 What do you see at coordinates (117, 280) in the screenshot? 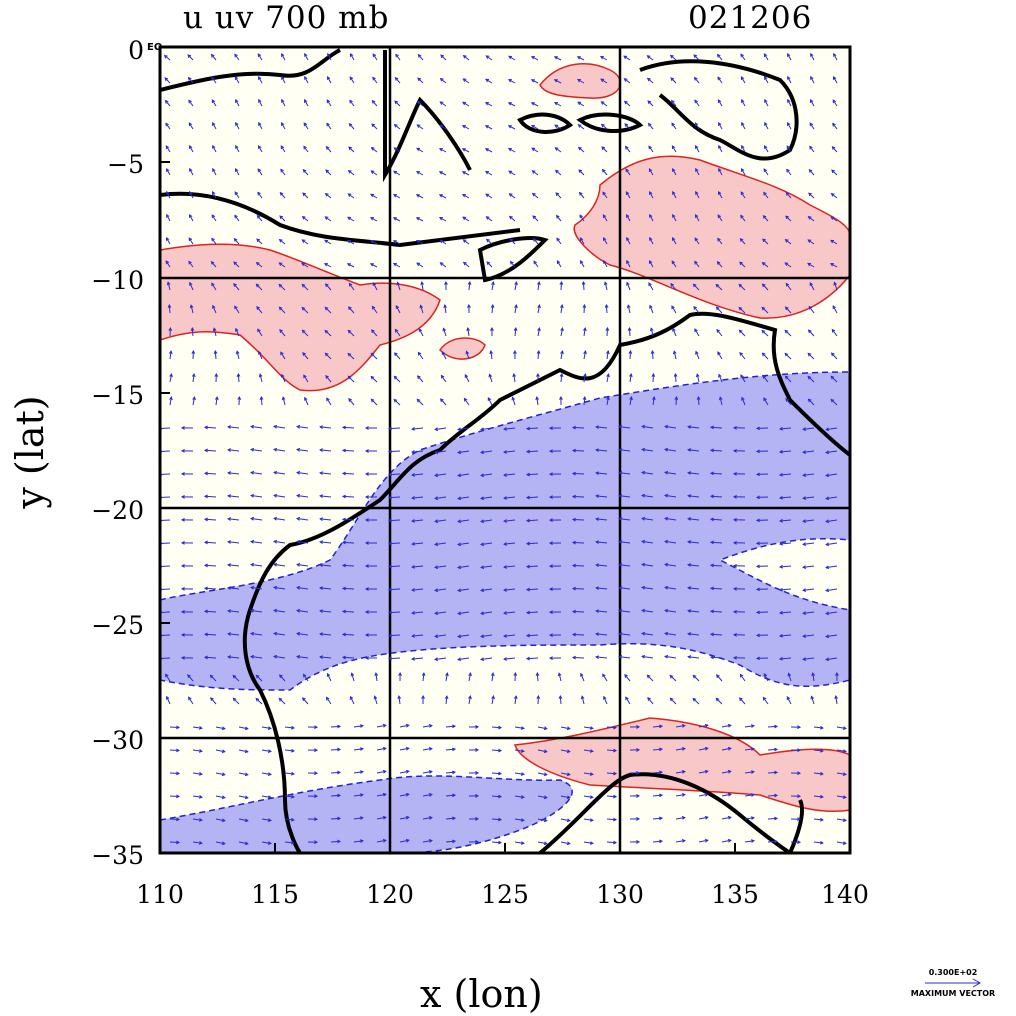
I see `y-tick-label: −10` at bounding box center [117, 280].